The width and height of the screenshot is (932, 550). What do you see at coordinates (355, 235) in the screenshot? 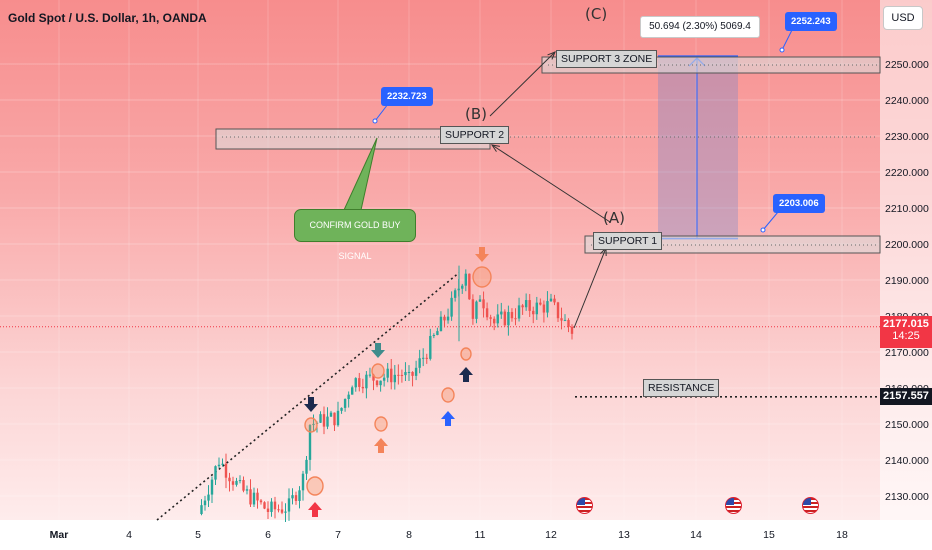
I see `buy-signal-note: CONFIRM GOLD BUY SIGNAL` at bounding box center [355, 235].